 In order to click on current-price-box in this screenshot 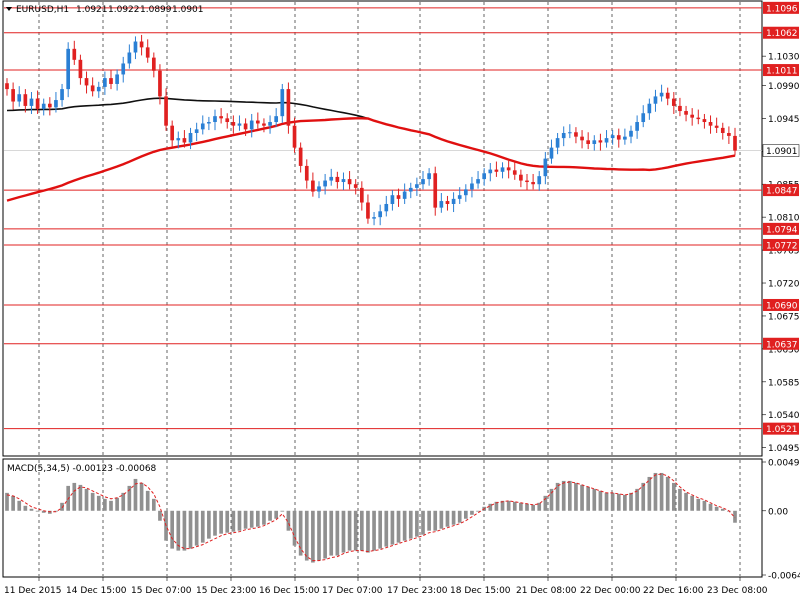, I will do `click(781, 150)`.